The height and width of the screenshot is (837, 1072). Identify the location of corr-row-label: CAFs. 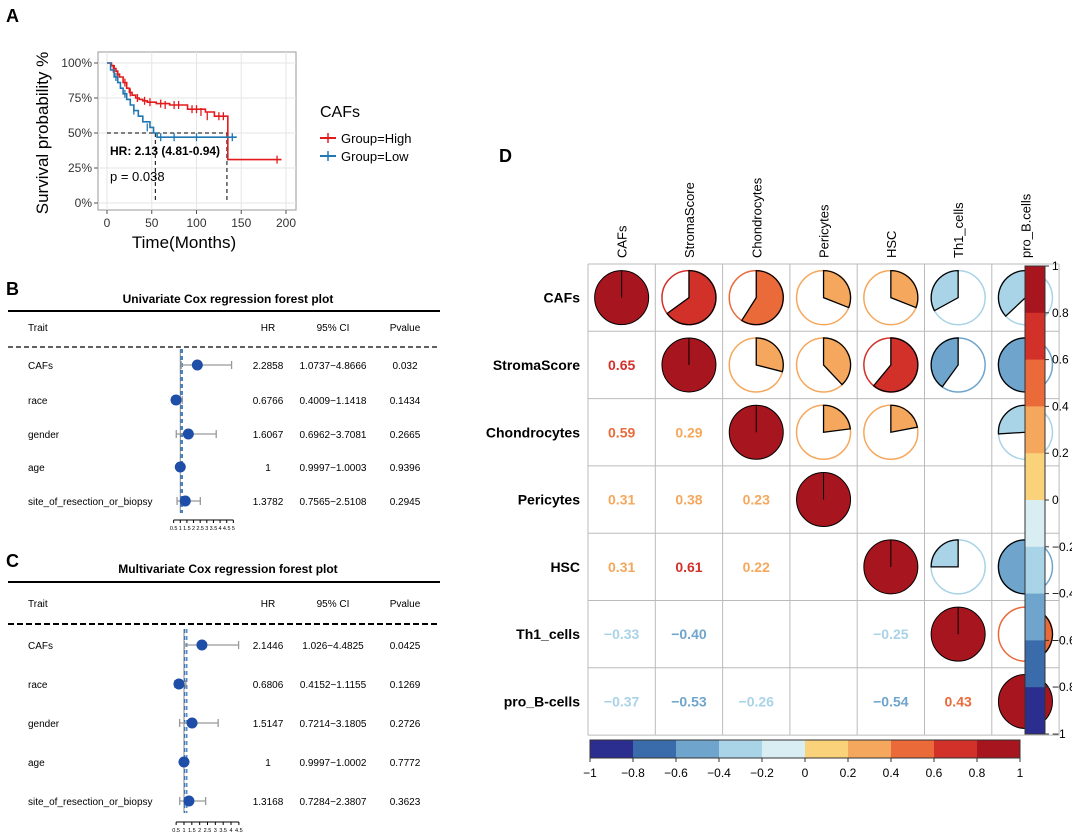
(561, 298).